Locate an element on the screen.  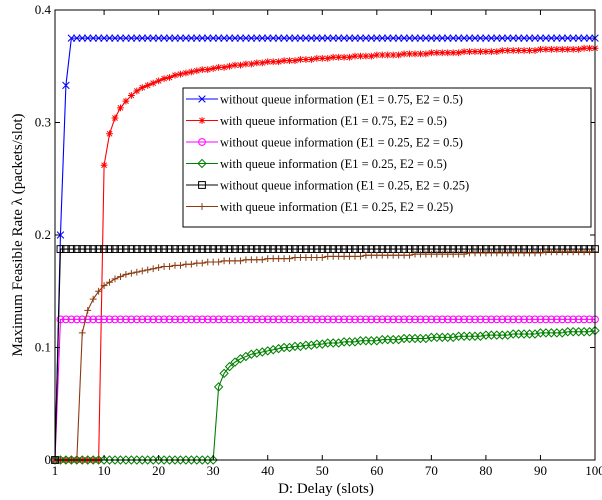
x-tick-label: 1 is located at coordinates (55, 470).